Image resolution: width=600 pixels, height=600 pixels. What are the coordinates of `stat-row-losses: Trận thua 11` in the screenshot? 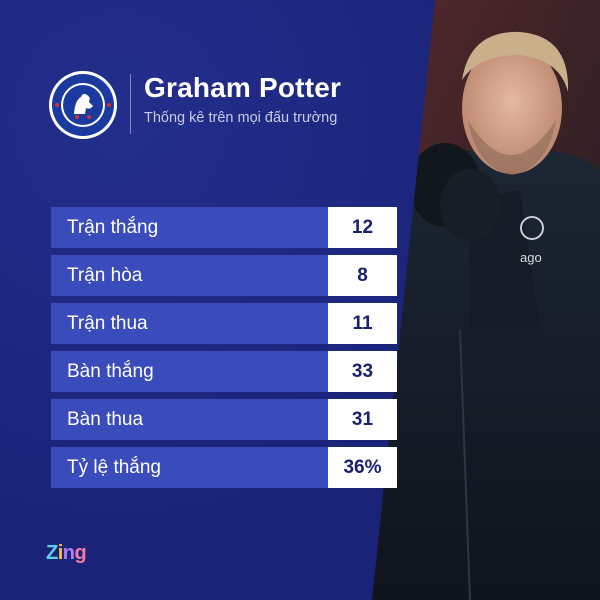 It's located at (224, 323).